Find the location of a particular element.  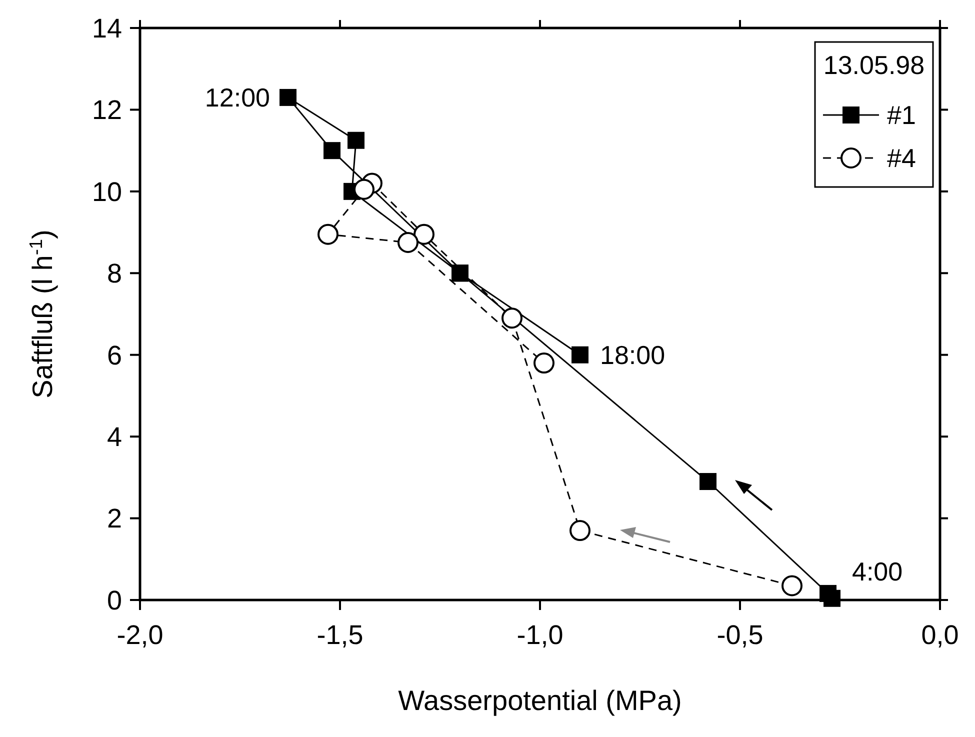

legend-label: #4 is located at coordinates (901, 158).